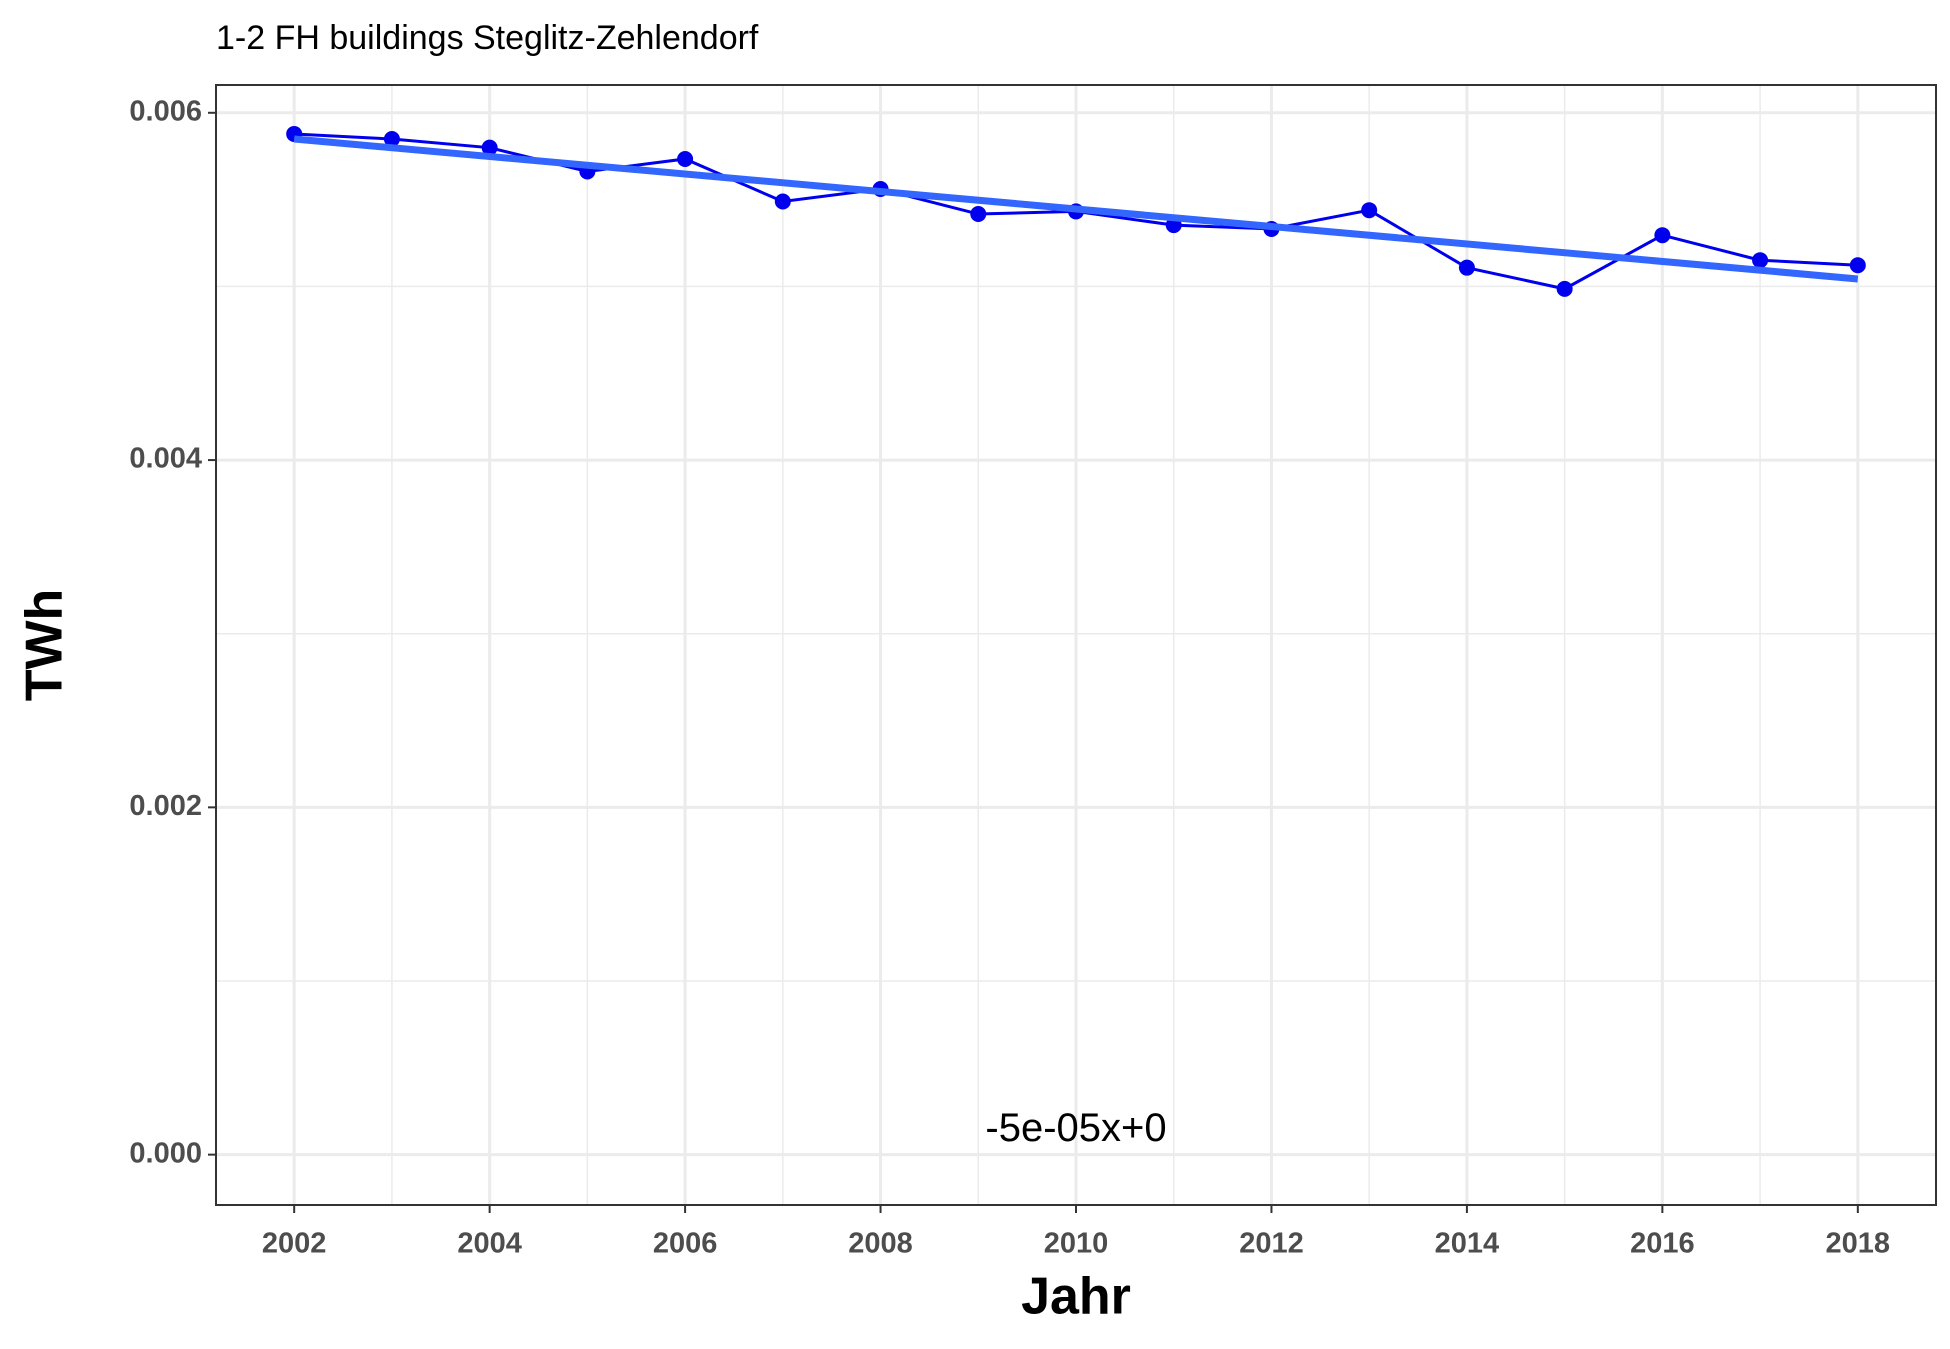 The width and height of the screenshot is (1950, 1349). What do you see at coordinates (1076, 1297) in the screenshot?
I see `x-axis-title: Jahr` at bounding box center [1076, 1297].